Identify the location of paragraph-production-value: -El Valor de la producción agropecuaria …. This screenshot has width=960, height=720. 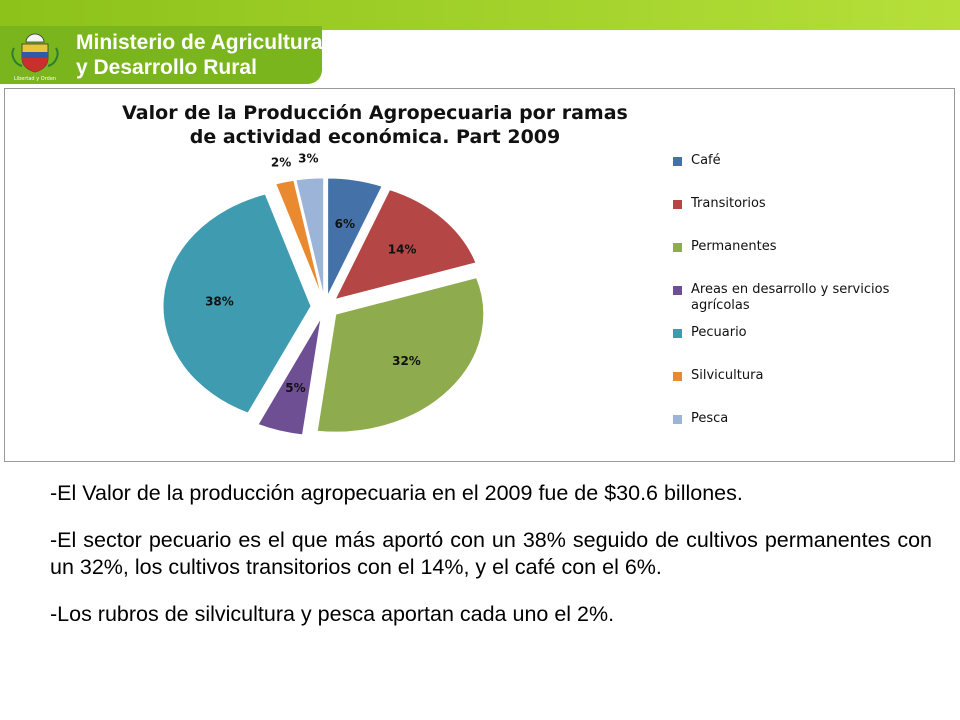
(396, 493).